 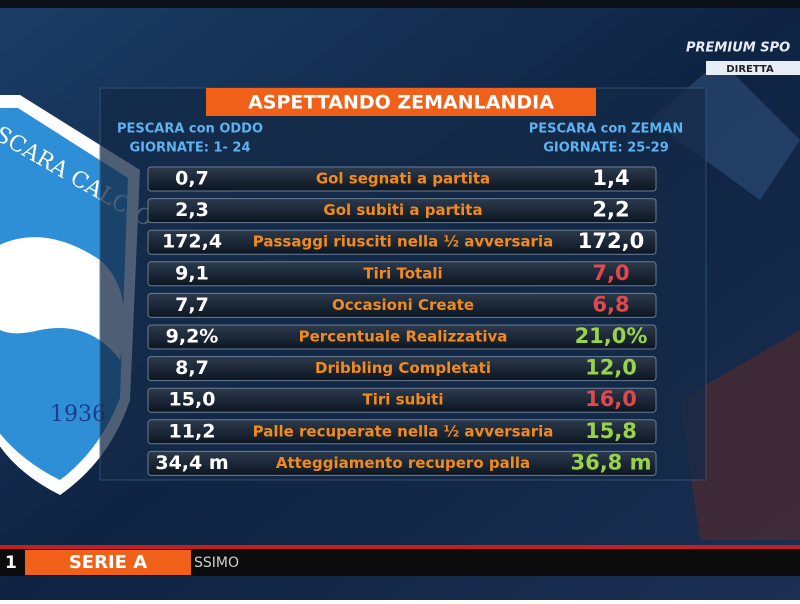 I want to click on column-header: PESCARA con ODDO, so click(x=190, y=129).